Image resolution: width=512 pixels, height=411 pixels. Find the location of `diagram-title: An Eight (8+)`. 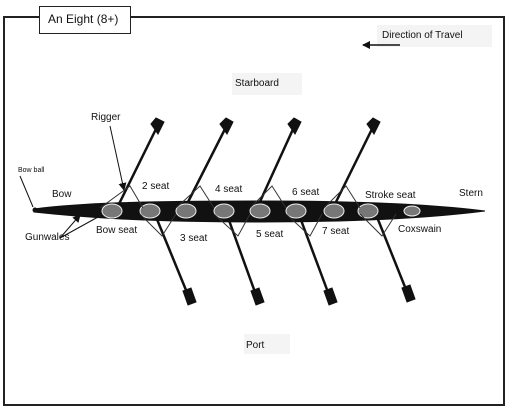

diagram-title: An Eight (8+) is located at coordinates (85, 20).